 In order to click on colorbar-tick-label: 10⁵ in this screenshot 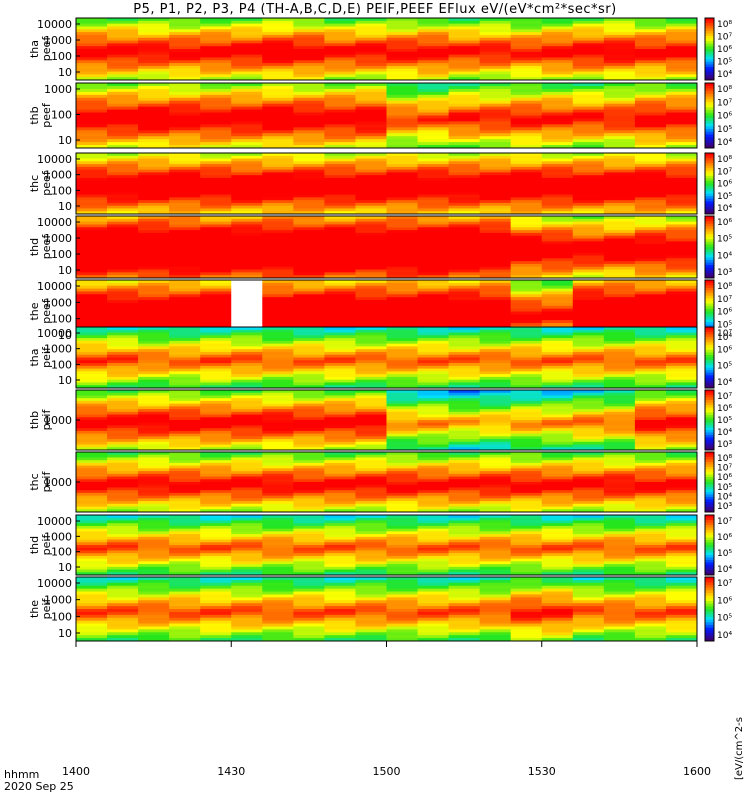, I will do `click(724, 367)`.